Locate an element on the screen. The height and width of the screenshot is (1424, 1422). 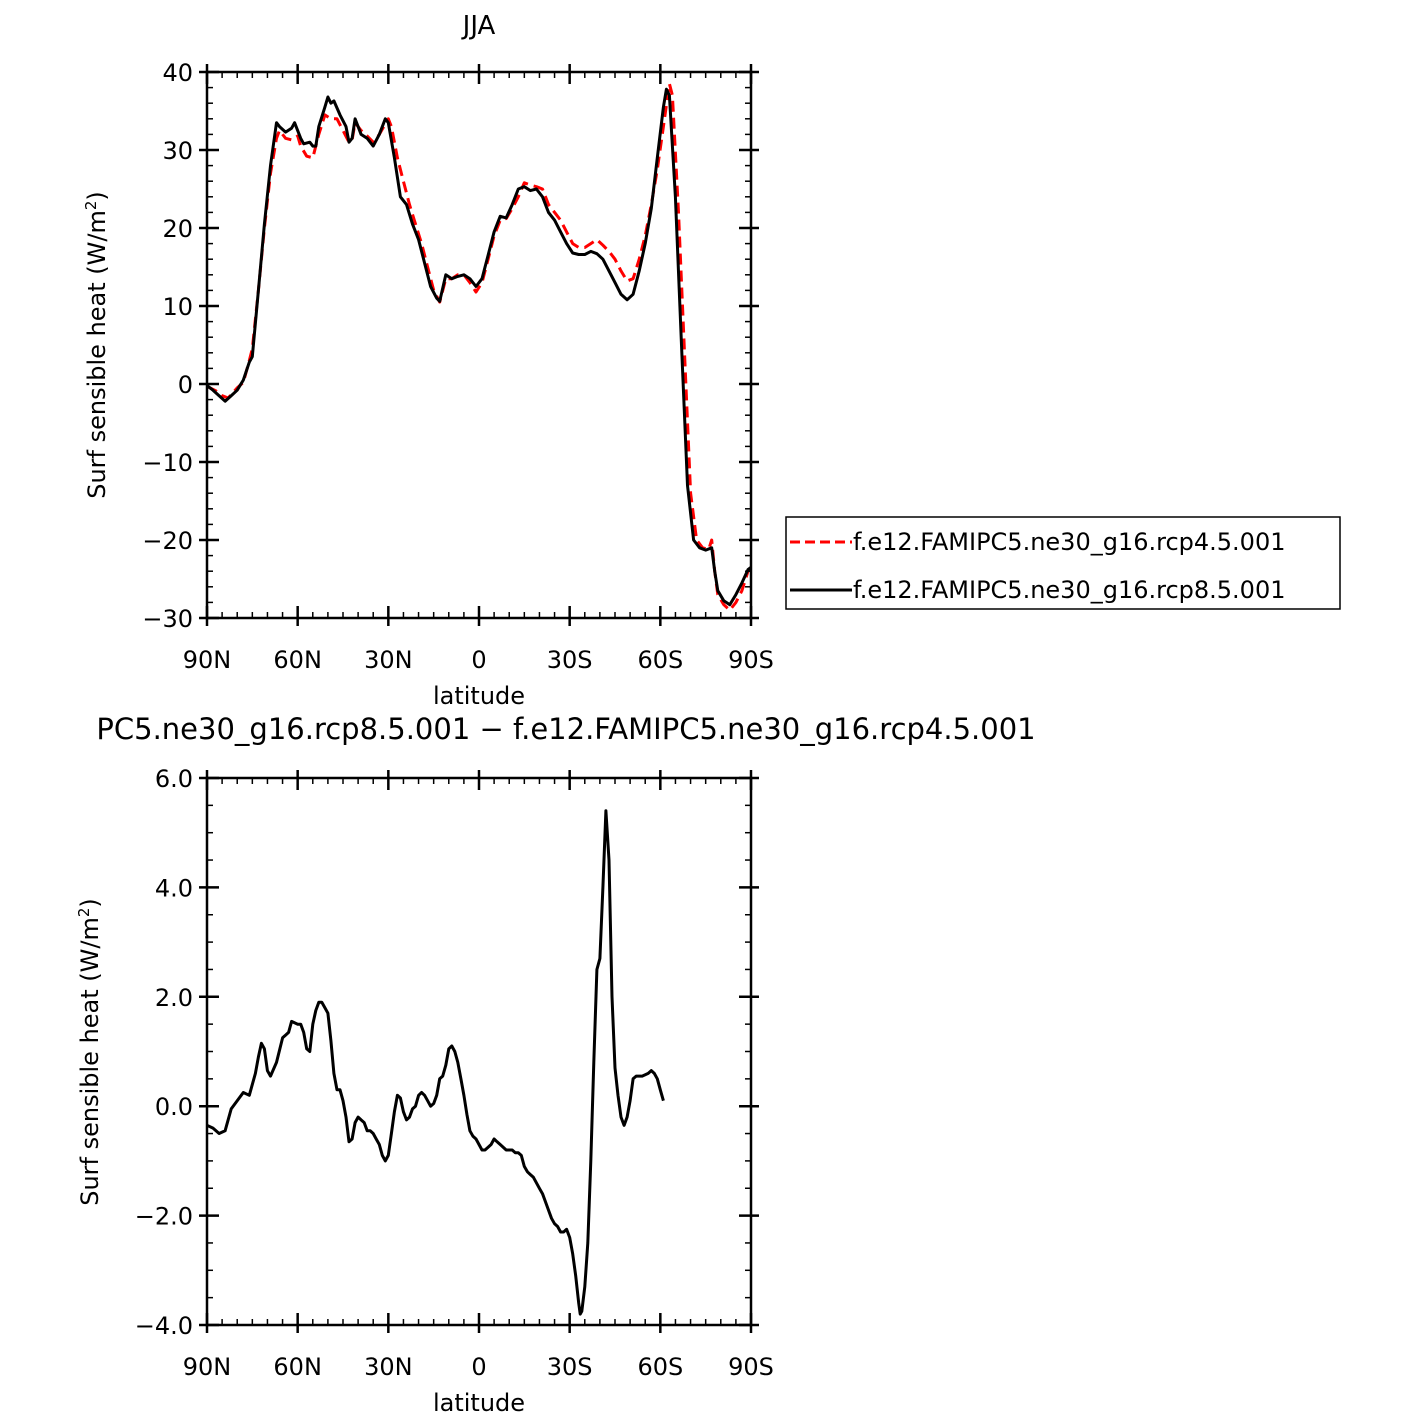
bottom-x-tick-label: 90N is located at coordinates (207, 1367).